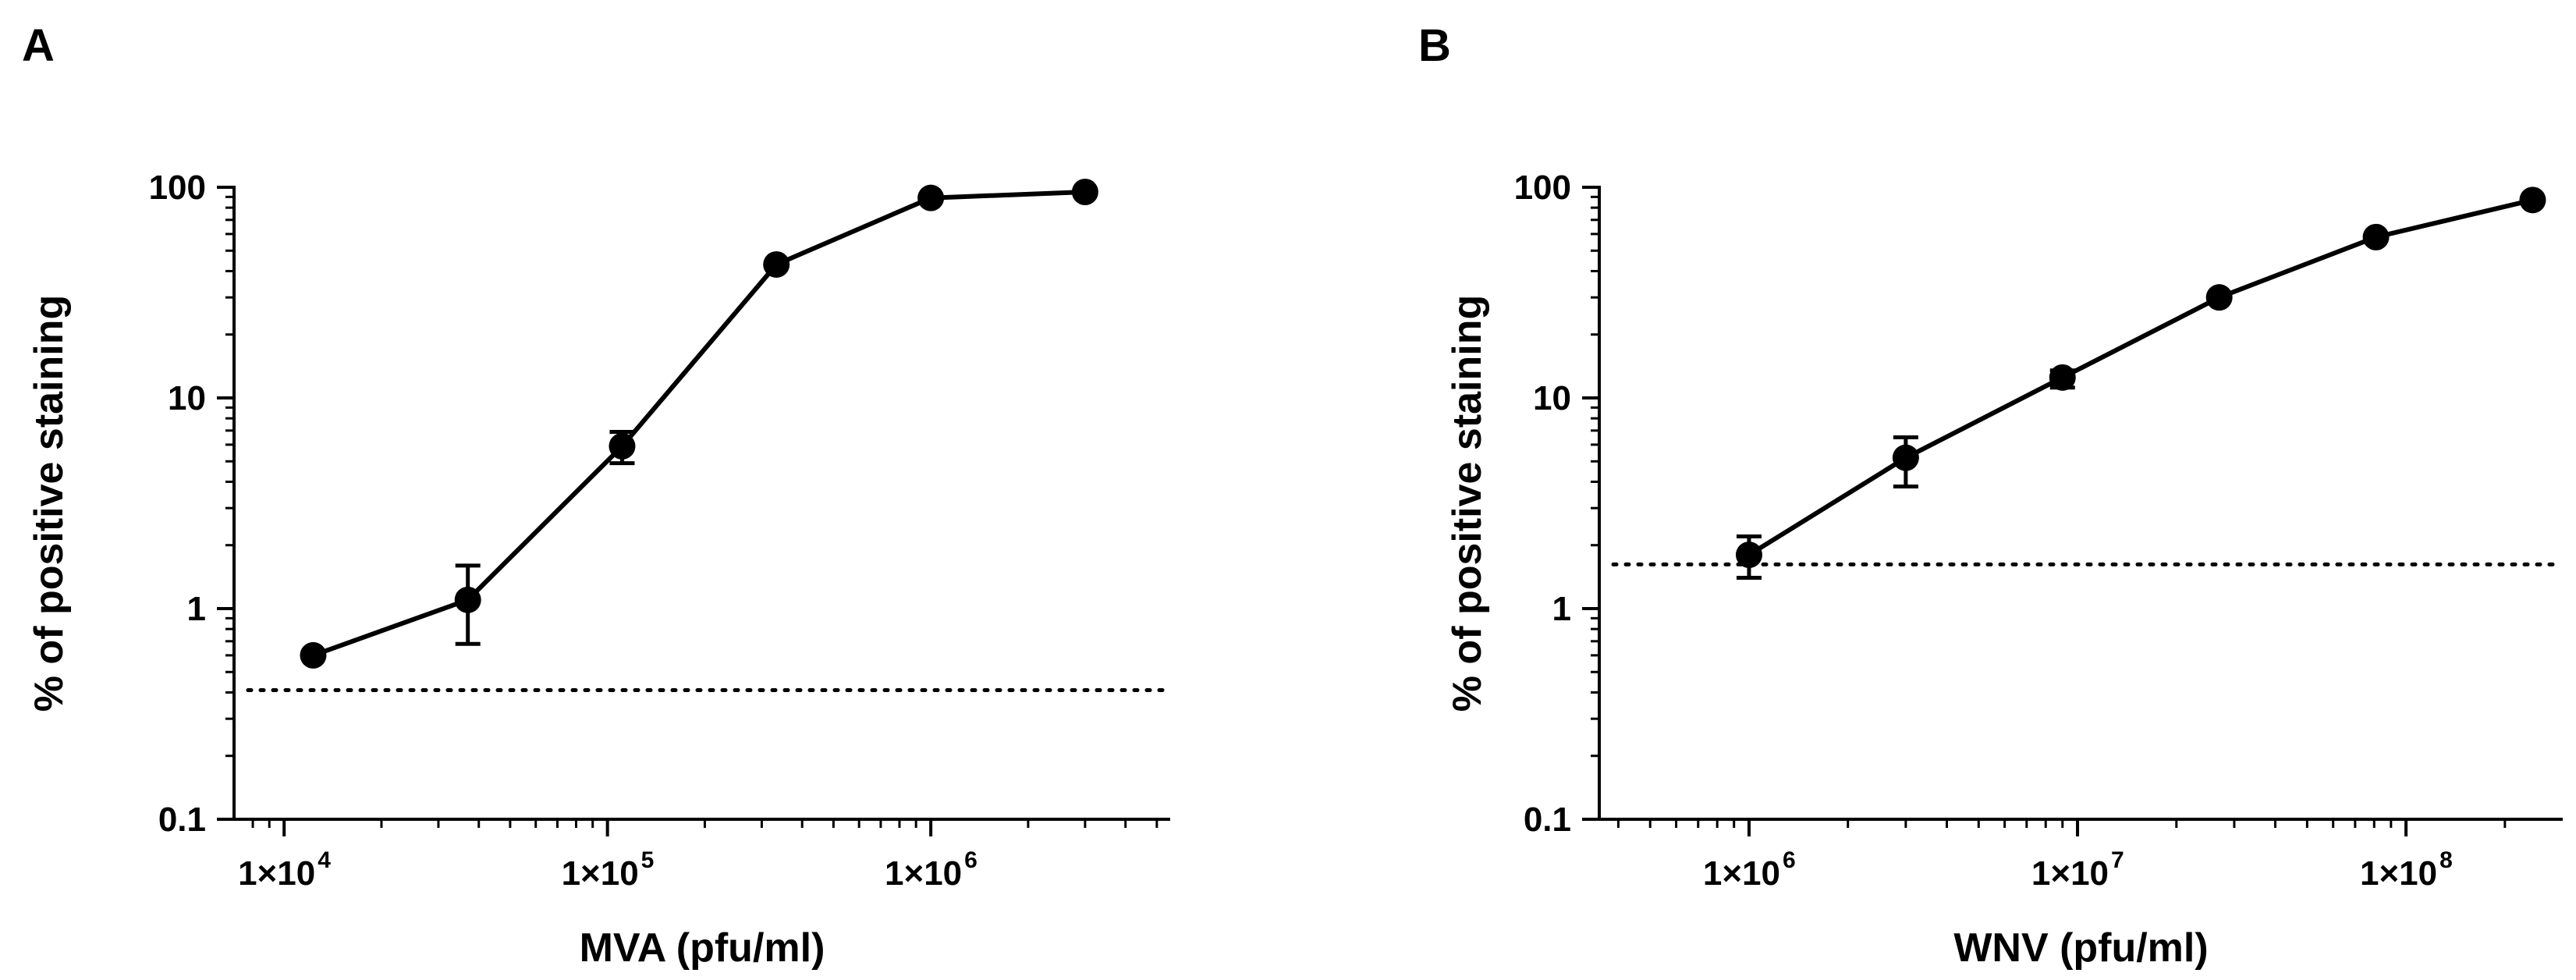 This screenshot has height=980, width=2576. Describe the element at coordinates (324, 860) in the screenshot. I see `x-tick-exponent: 4` at that location.